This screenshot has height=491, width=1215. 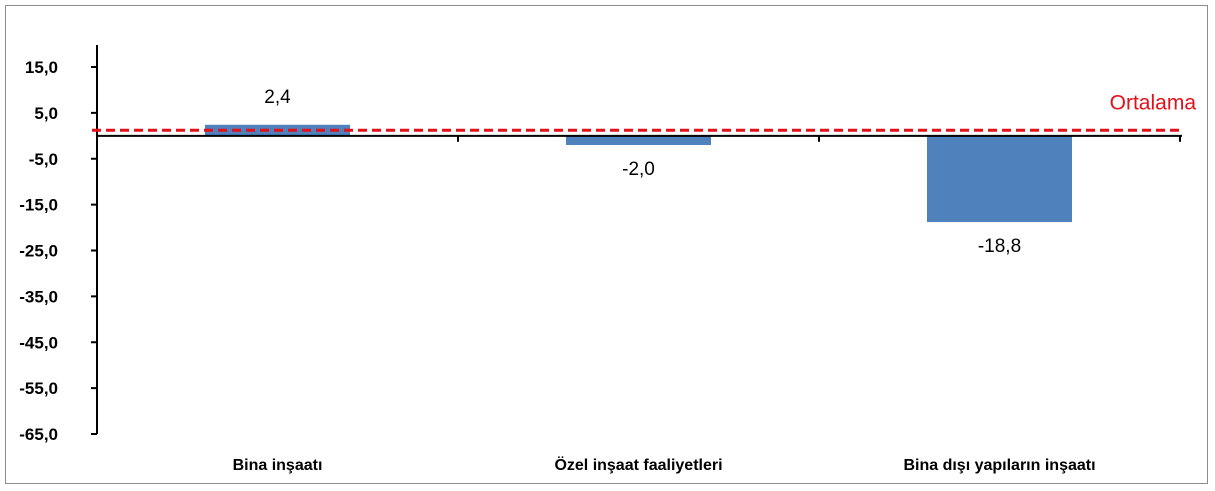 What do you see at coordinates (38, 251) in the screenshot?
I see `y-tick-label: -25,0` at bounding box center [38, 251].